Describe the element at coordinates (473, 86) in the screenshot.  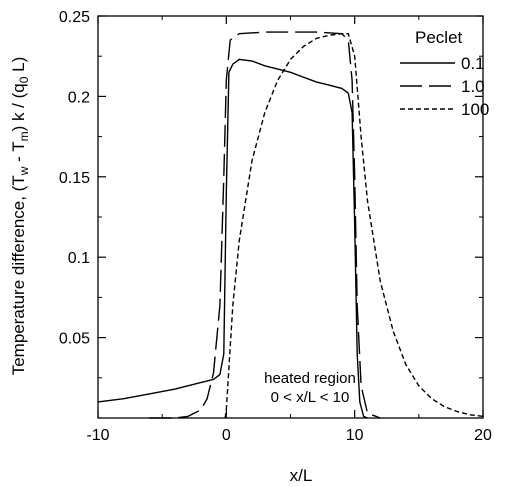
I see `legend-label-1-0: 1.0` at that location.